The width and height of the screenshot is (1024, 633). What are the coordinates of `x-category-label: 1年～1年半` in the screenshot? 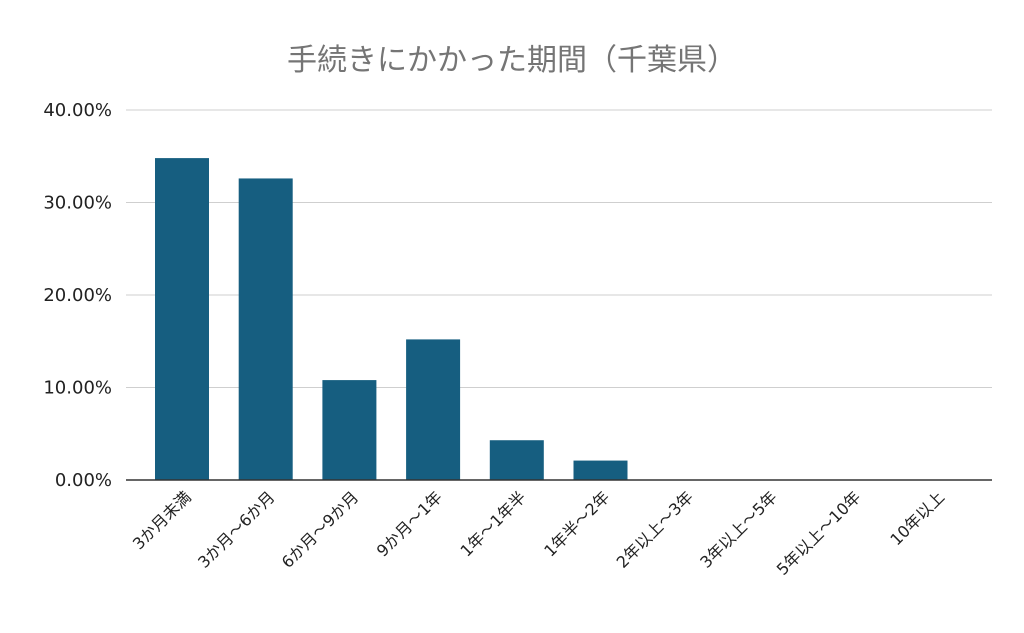 It's located at (493, 523).